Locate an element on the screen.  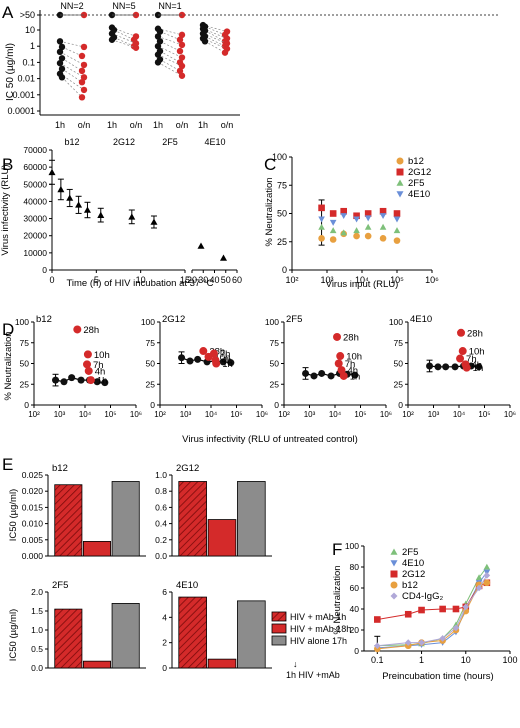
legend-label: 1h HIV +mAb is located at coordinates (313, 675).